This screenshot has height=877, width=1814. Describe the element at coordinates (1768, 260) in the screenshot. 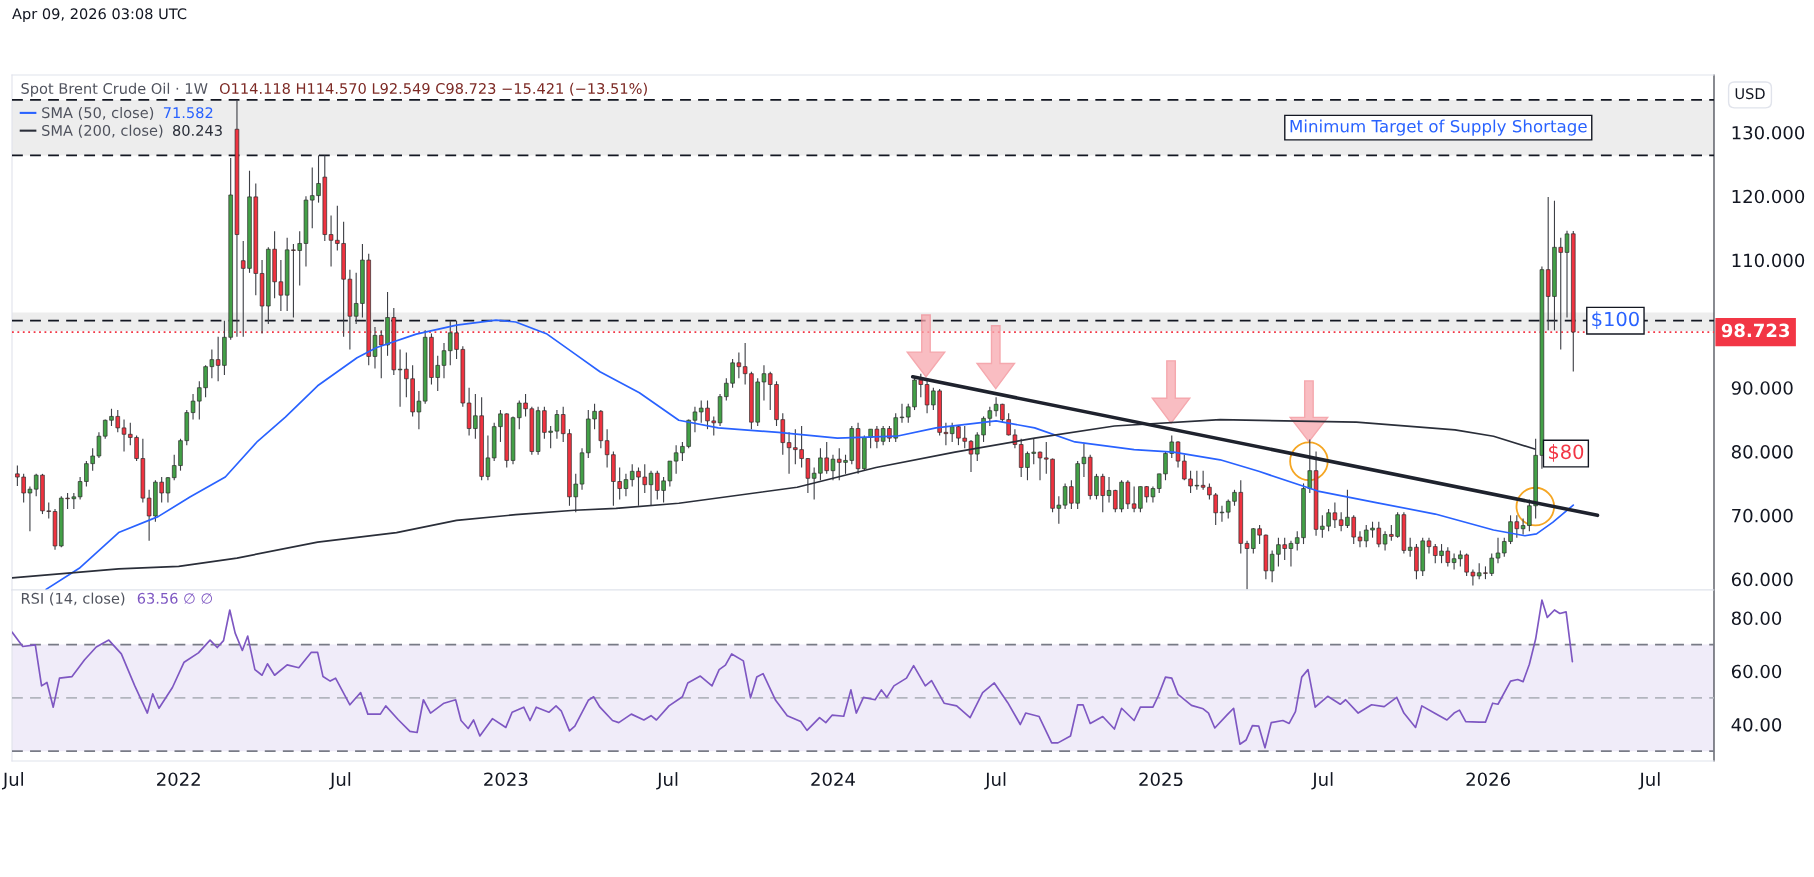

I see `y-tick-label: 110.000` at that location.